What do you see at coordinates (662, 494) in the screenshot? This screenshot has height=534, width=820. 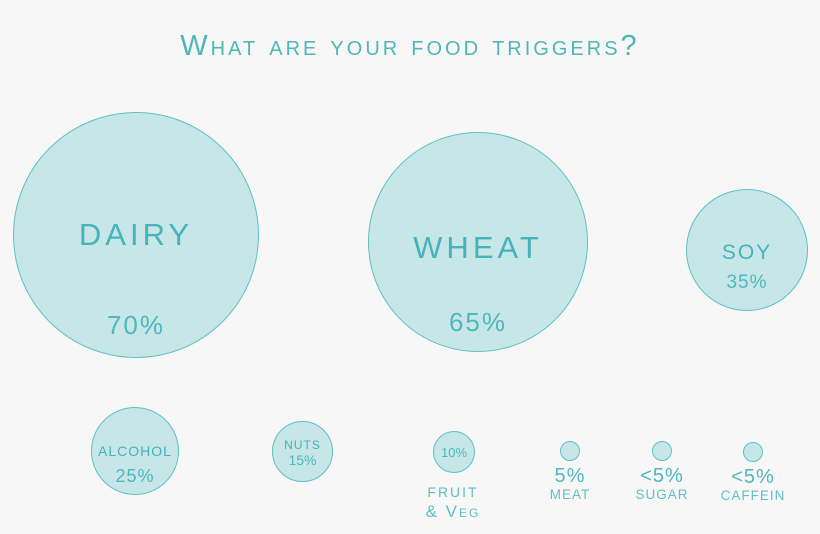 I see `sugar-label: SUGAR` at bounding box center [662, 494].